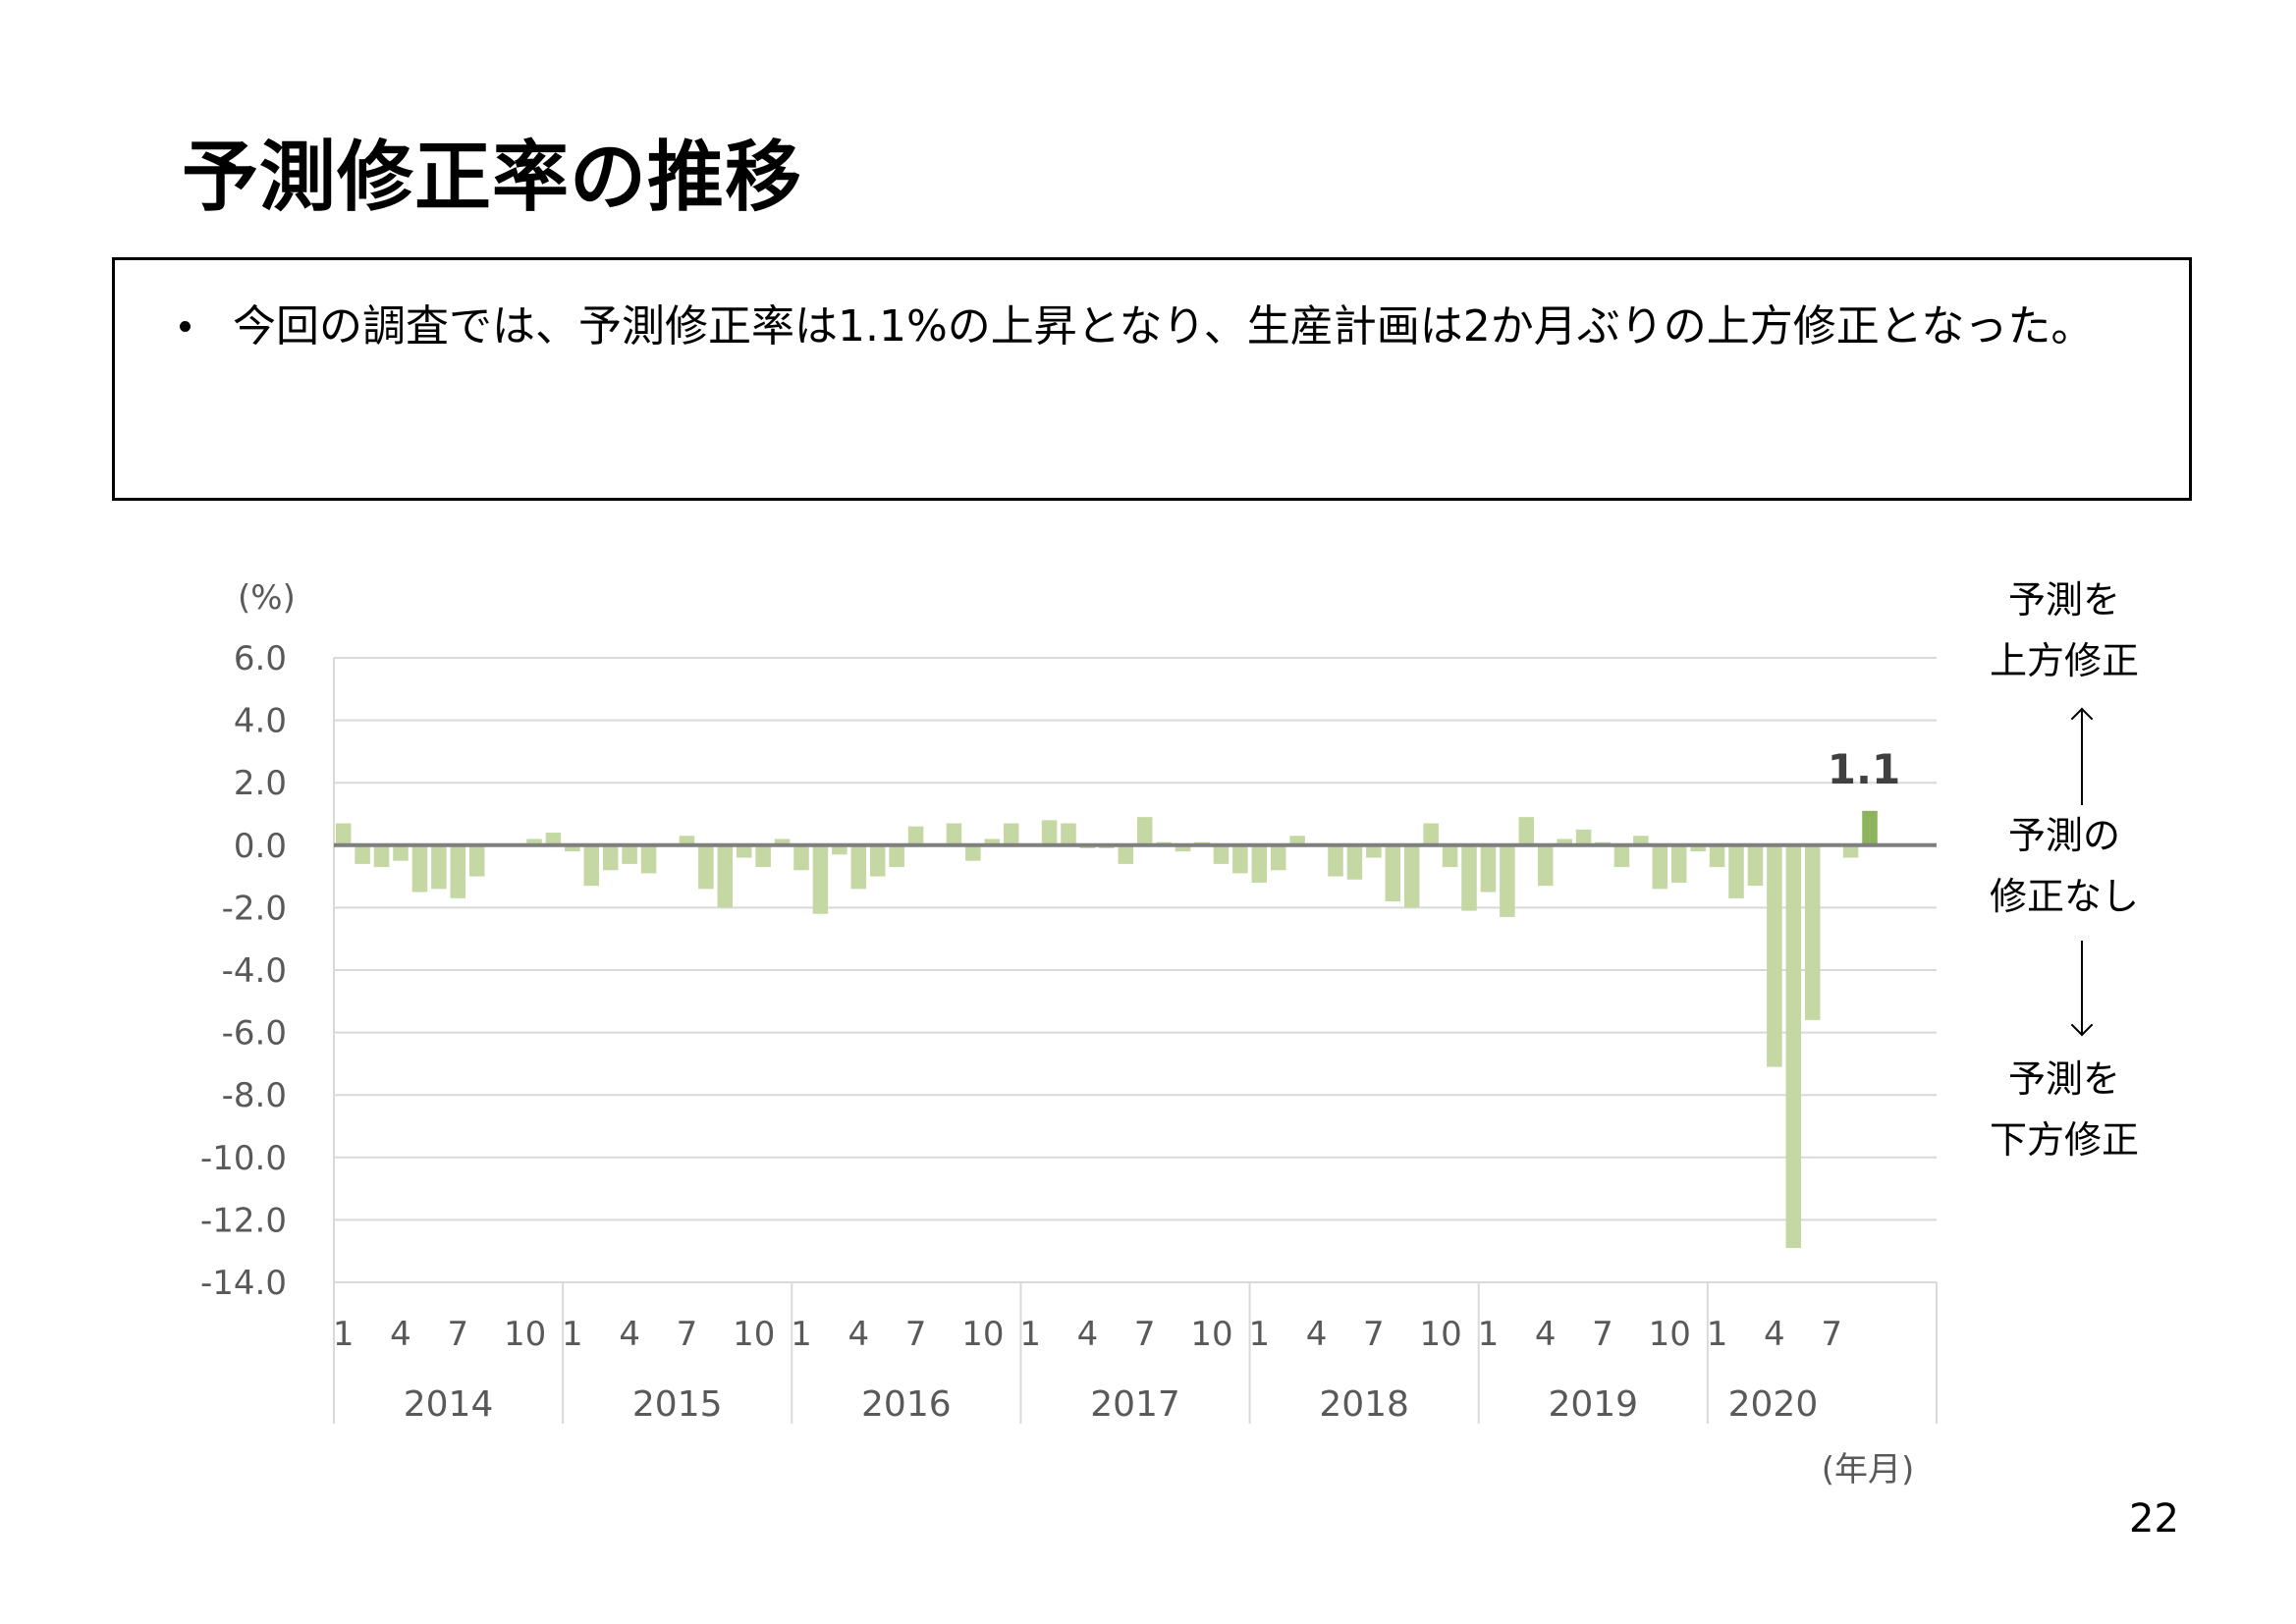 The width and height of the screenshot is (2296, 1624). Describe the element at coordinates (492, 178) in the screenshot. I see `page-title: 予測修正率の推移` at that location.